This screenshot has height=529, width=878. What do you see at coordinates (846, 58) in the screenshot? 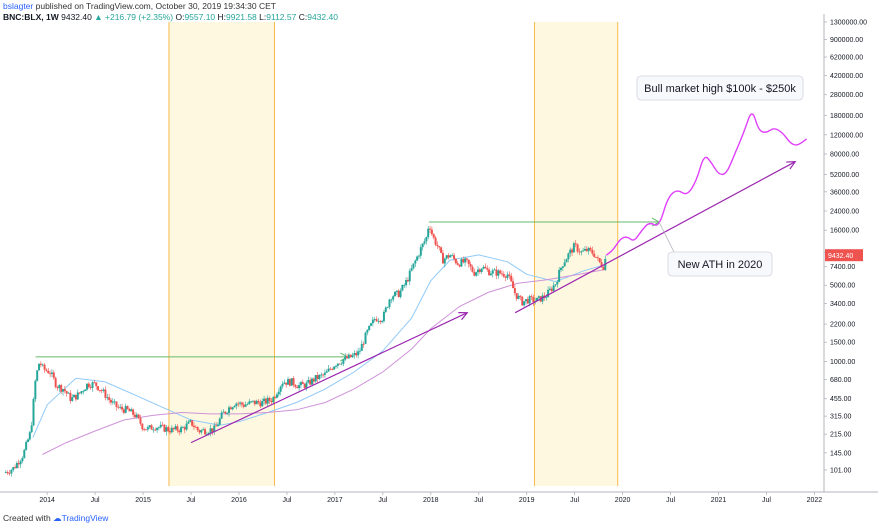
I see `y-tick-label: 620000.00` at bounding box center [846, 58].